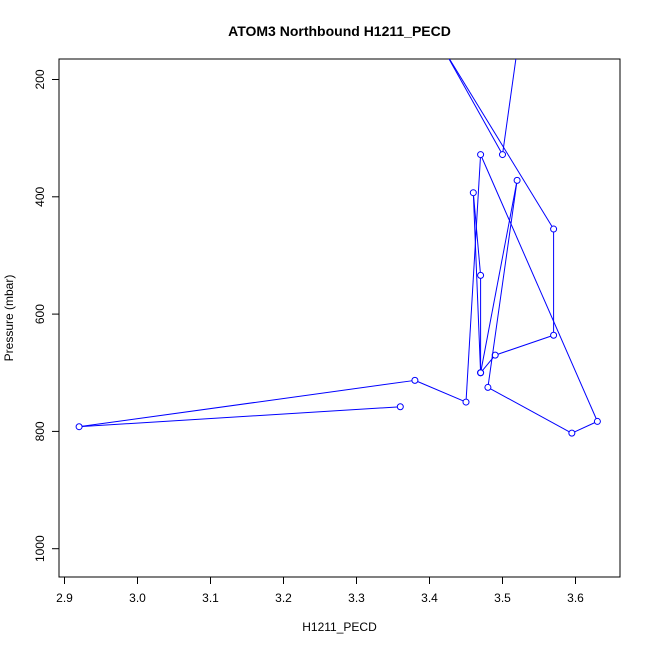 The width and height of the screenshot is (650, 650). I want to click on y-tick-label: 600, so click(40, 314).